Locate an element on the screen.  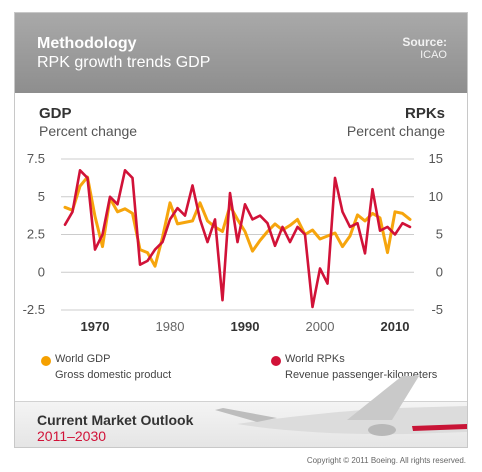
right-axis-tick-label: 0 is located at coordinates (439, 271).